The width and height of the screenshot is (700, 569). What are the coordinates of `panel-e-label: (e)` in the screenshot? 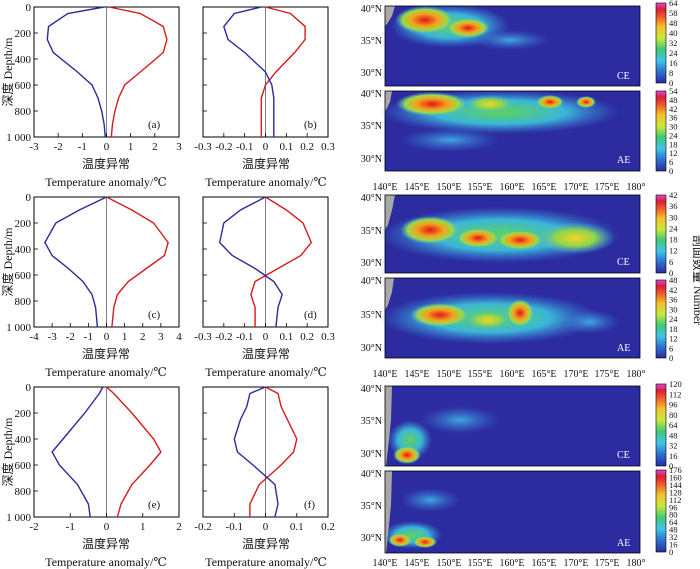 It's located at (154, 505).